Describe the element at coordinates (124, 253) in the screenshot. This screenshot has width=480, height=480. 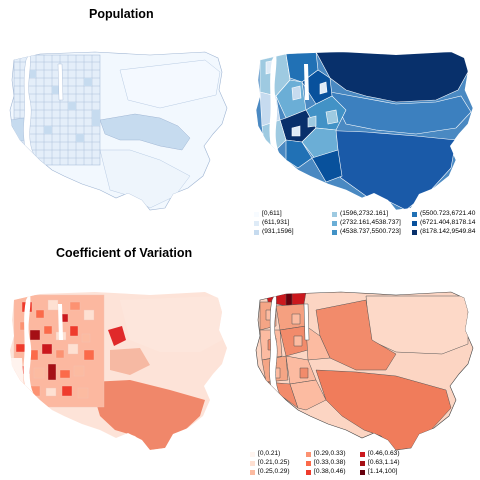
I see `cov-title: Coefficient of Variation` at that location.